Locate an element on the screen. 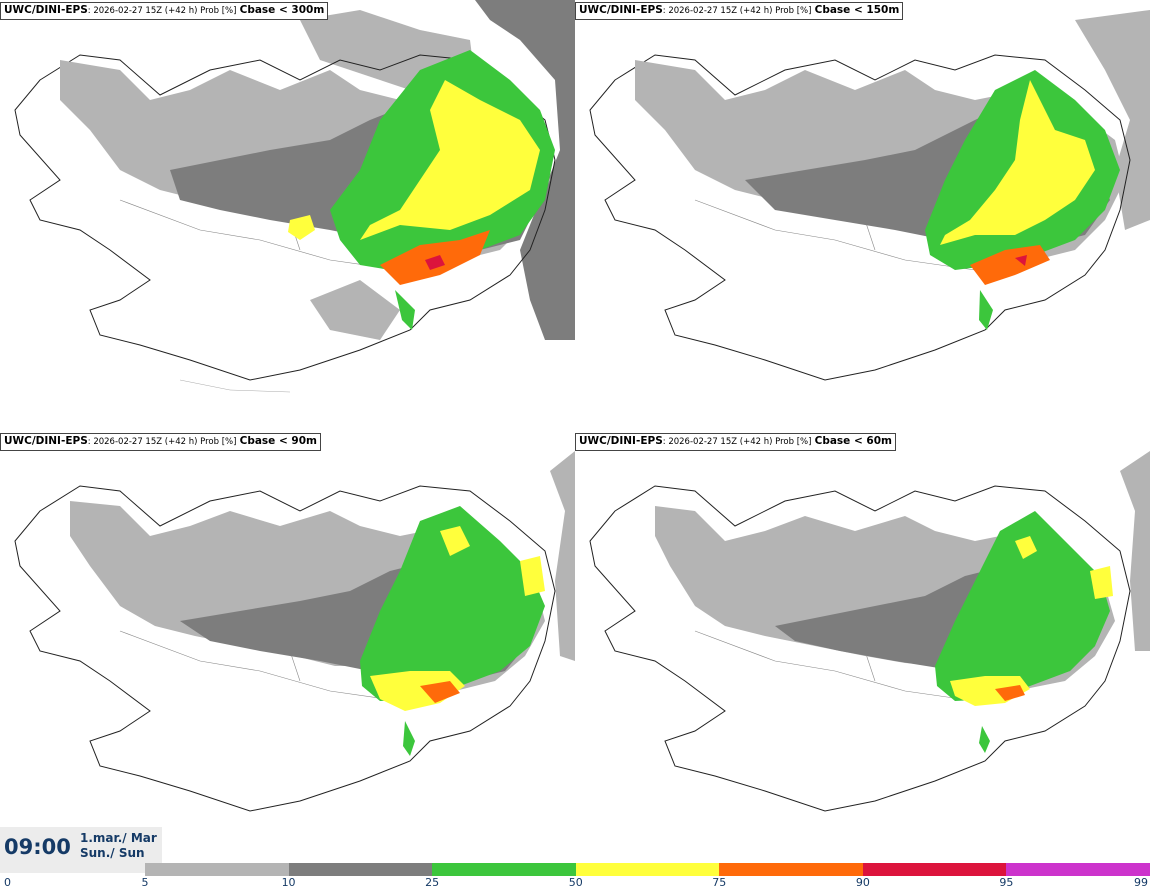 Image resolution: width=1150 pixels, height=891 pixels. valid-weekday: Sun./ Sun is located at coordinates (112, 853).